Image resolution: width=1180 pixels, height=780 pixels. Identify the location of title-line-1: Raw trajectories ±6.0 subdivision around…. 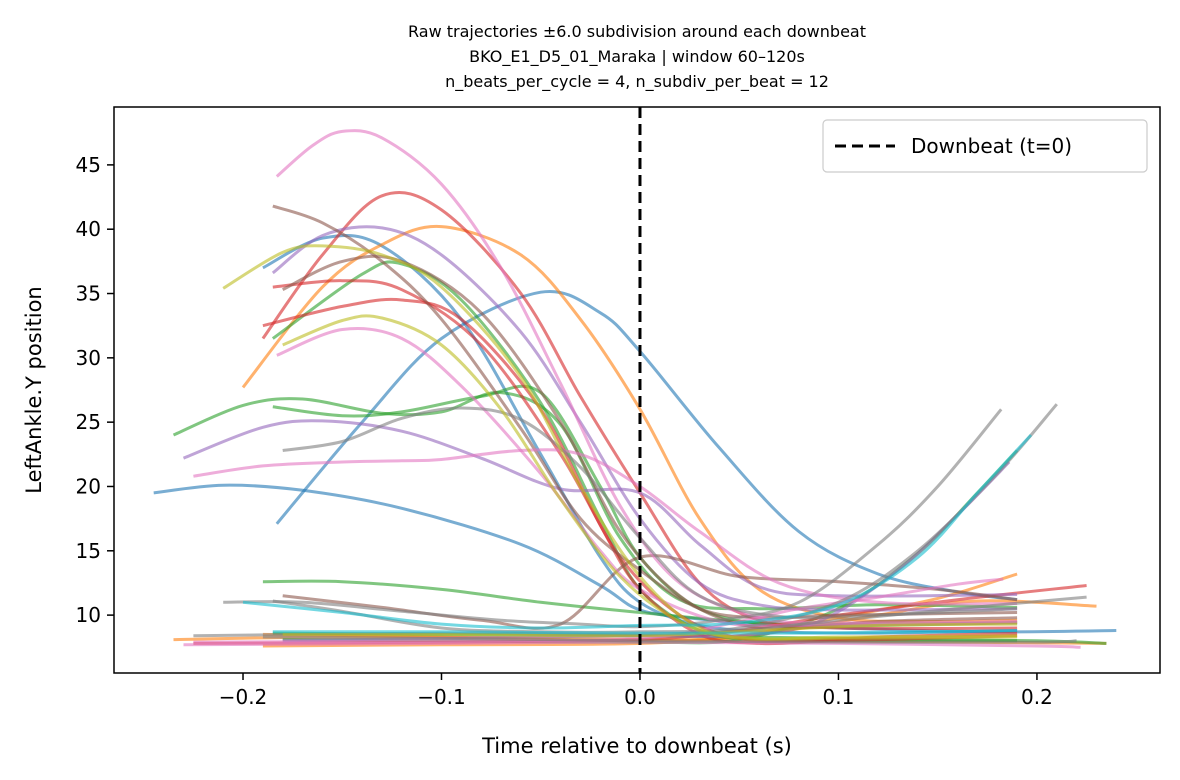
(637, 31).